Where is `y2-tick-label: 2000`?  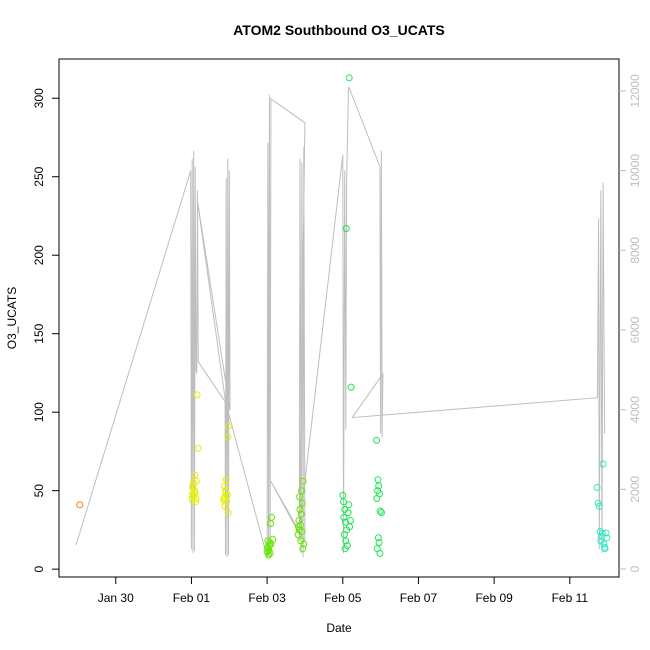 y2-tick-label: 2000 is located at coordinates (635, 489).